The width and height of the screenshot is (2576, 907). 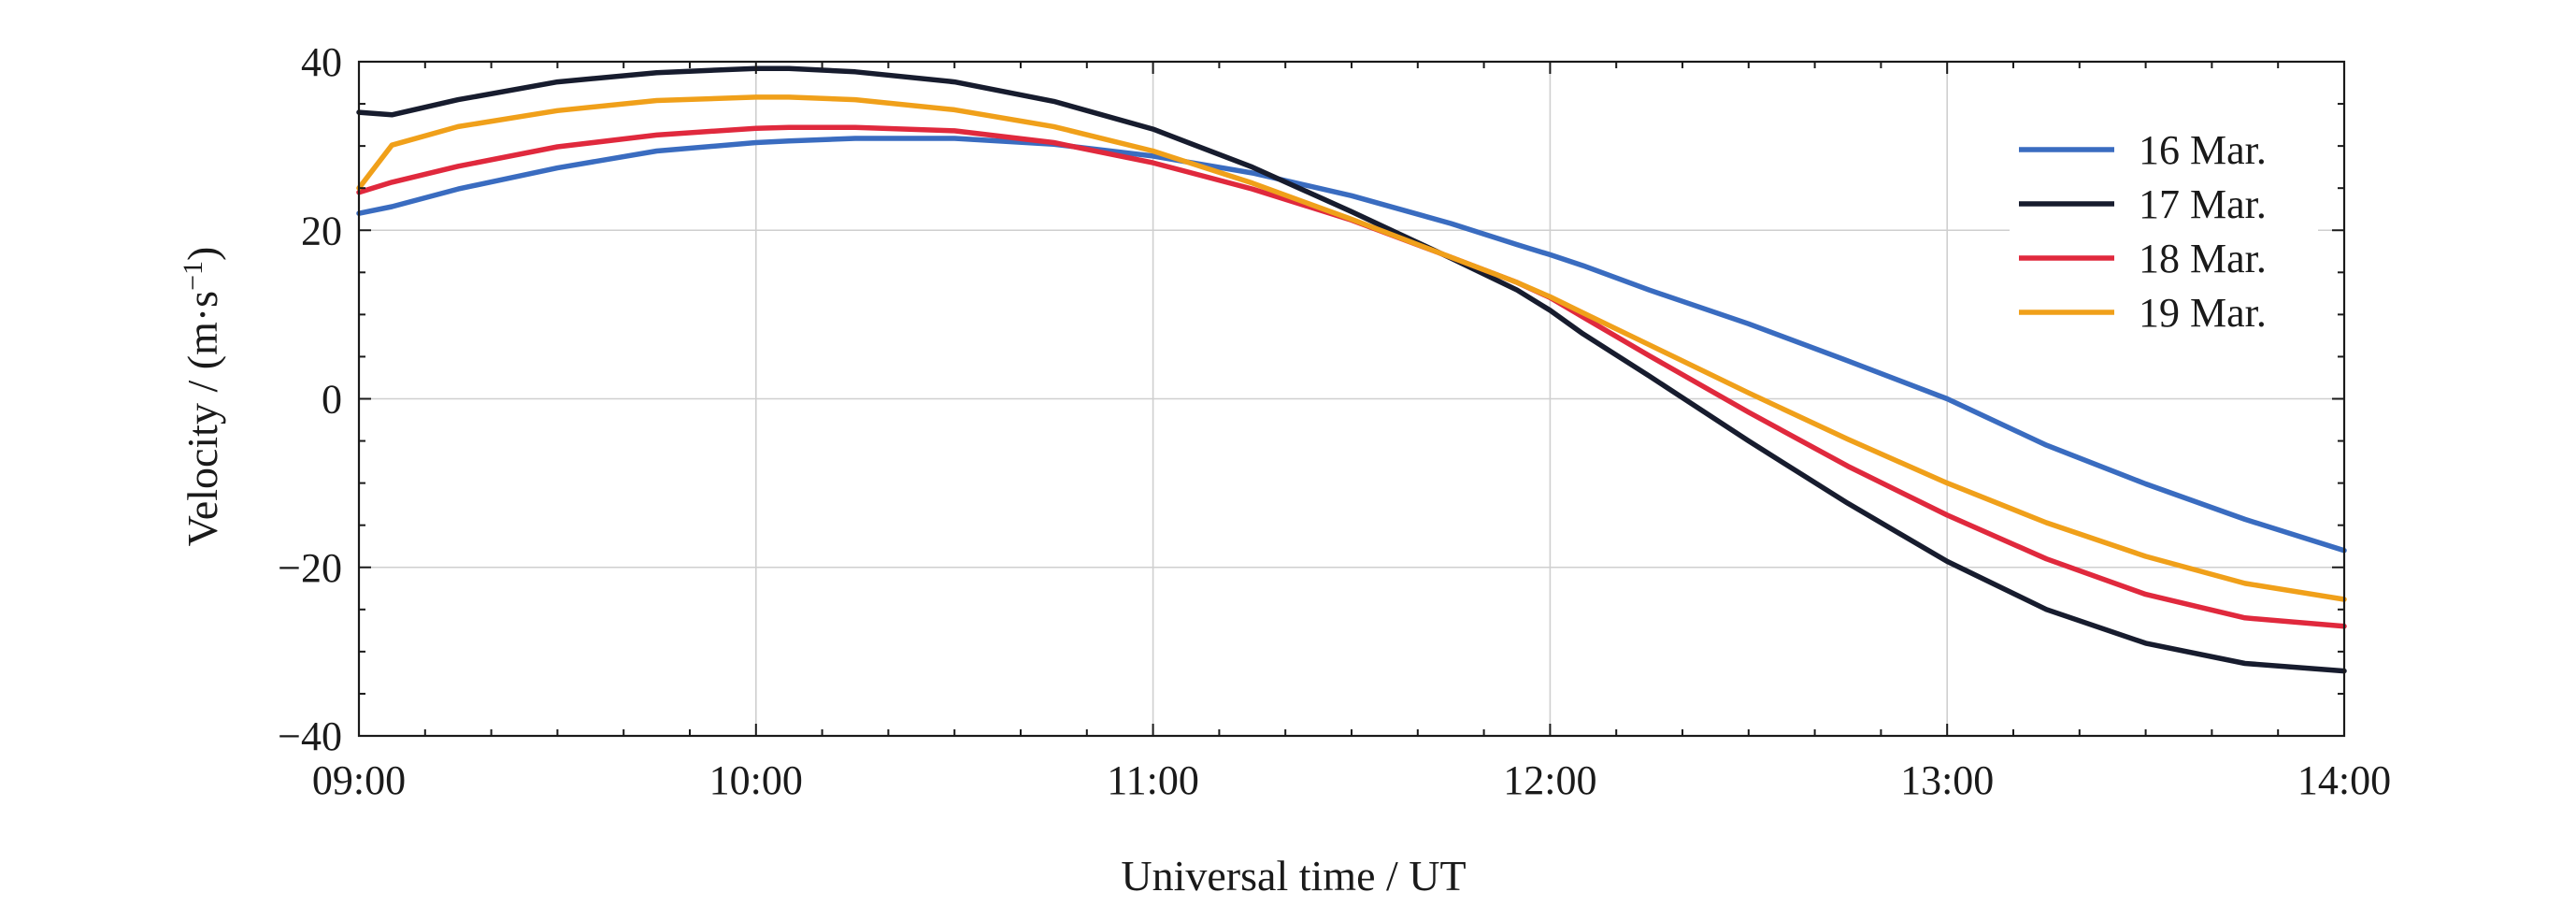 I want to click on x-tick-label: 13:00, so click(x=1947, y=780).